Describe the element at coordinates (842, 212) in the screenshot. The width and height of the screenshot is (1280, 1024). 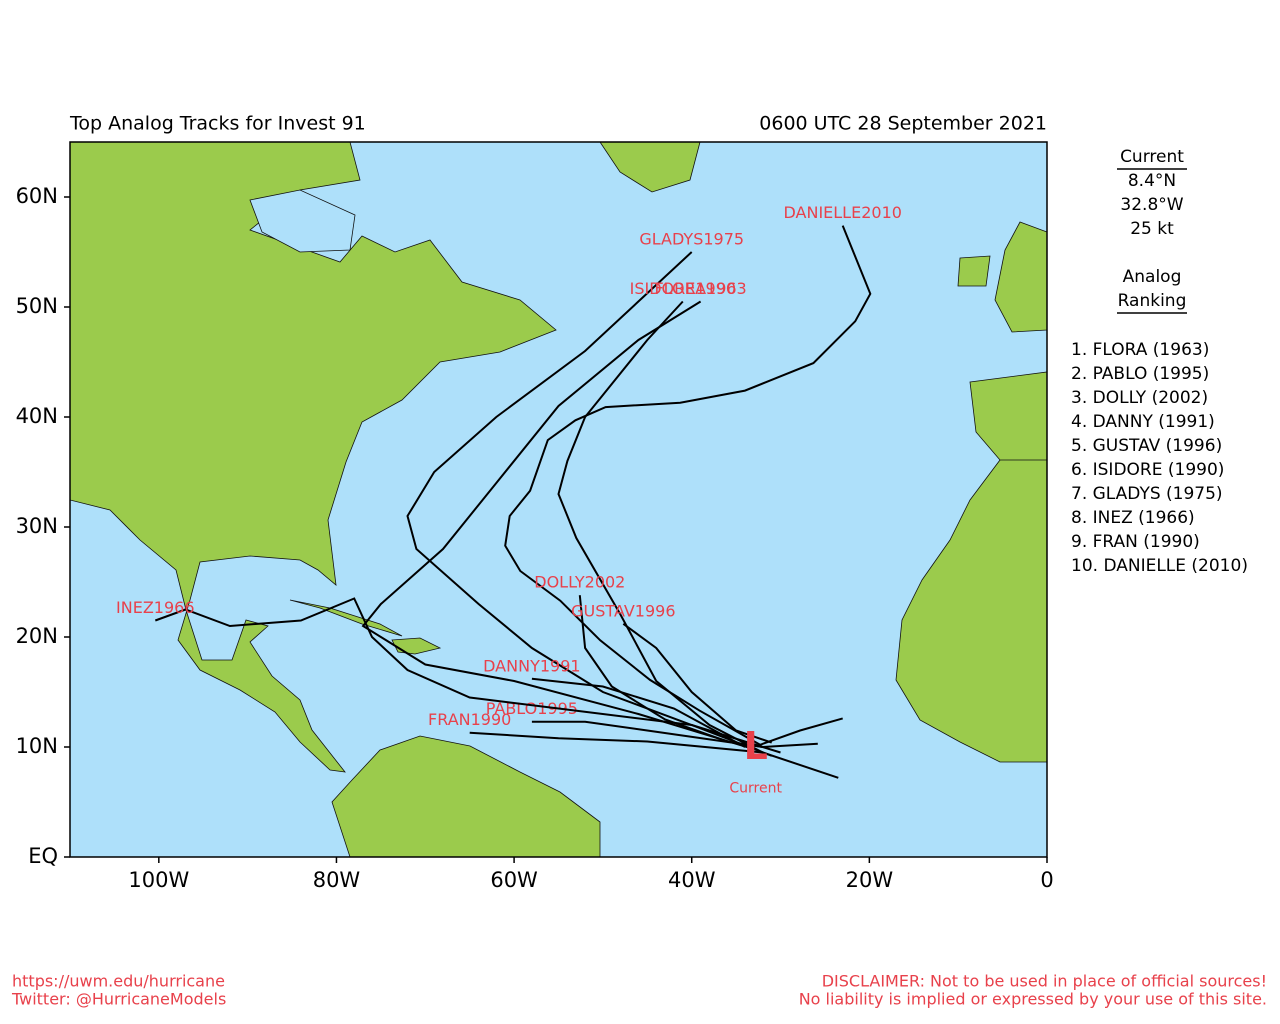
I see `track-label: DANIELLE2010` at that location.